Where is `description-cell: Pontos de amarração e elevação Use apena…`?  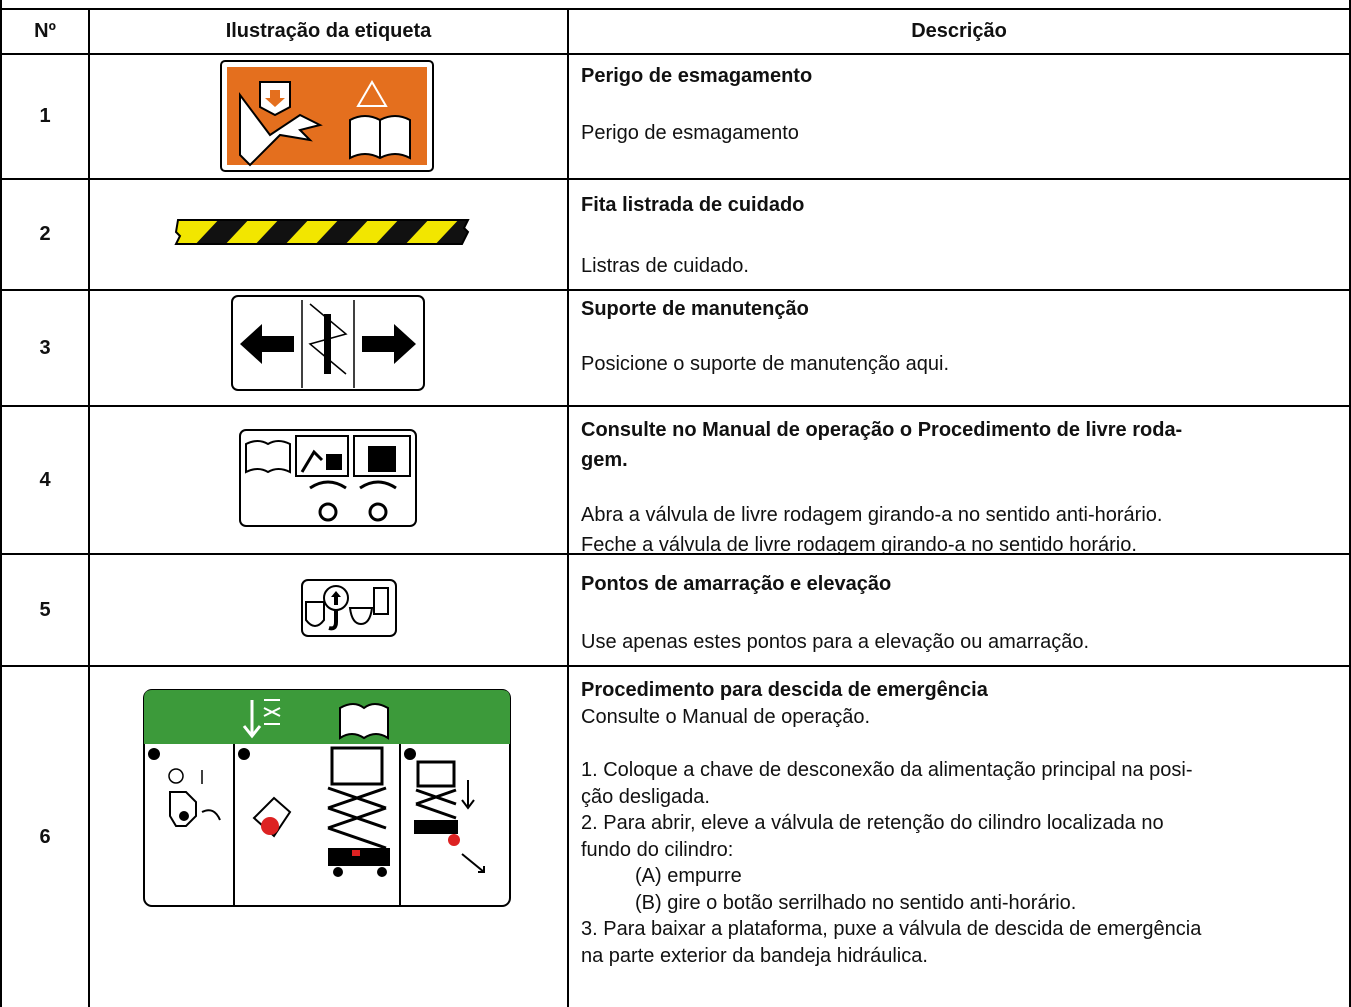
description-cell: Pontos de amarração e elevação Use apena… is located at coordinates (959, 609).